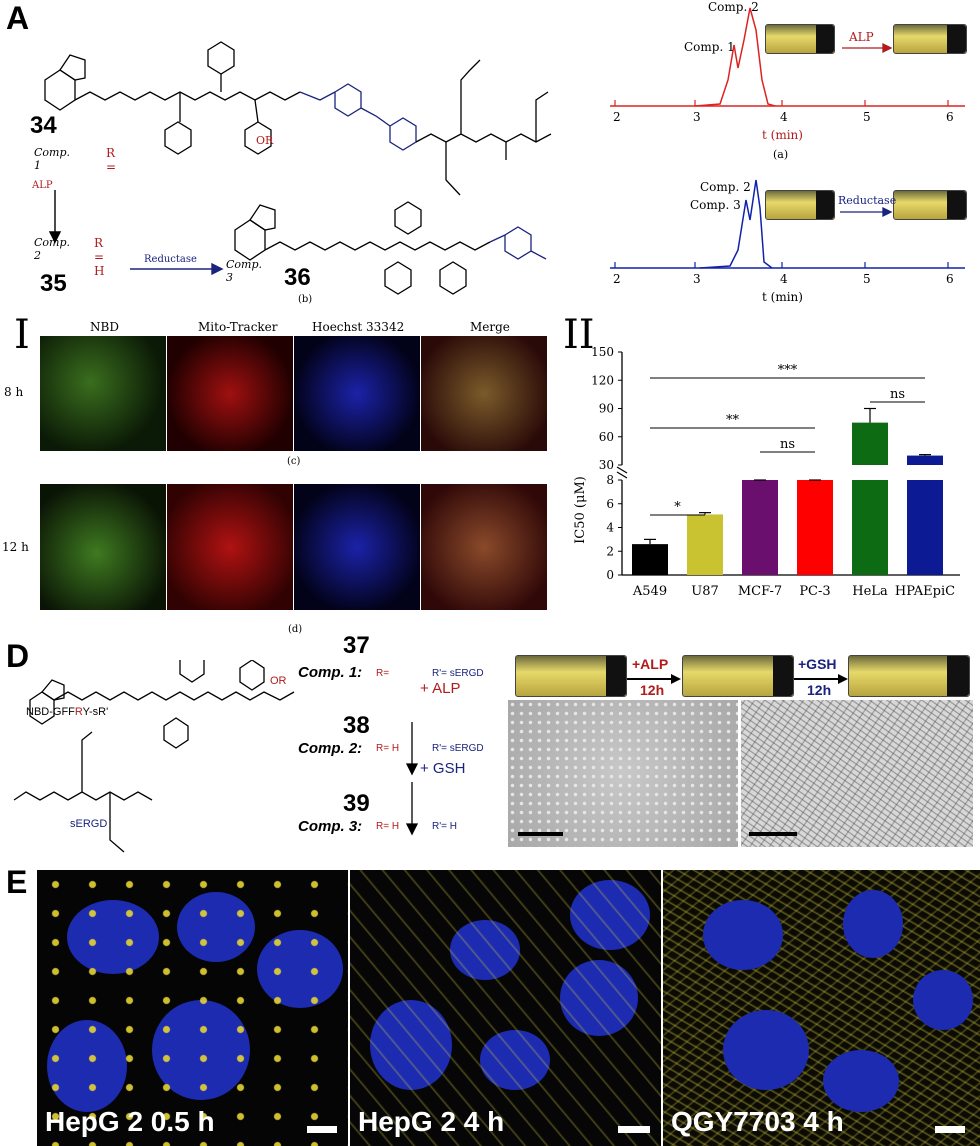  Describe the element at coordinates (111, 160) in the screenshot. I see `comp1-r-label: R =` at that location.